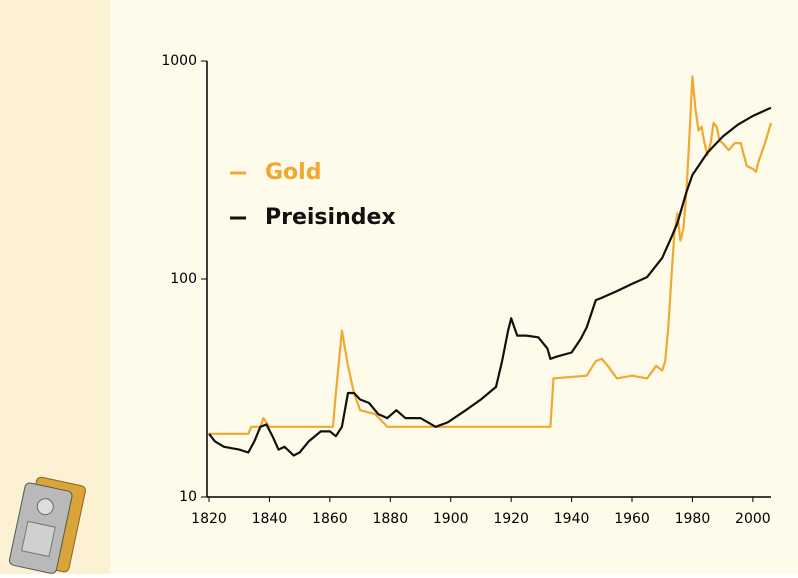 This screenshot has height=578, width=798. Describe the element at coordinates (451, 519) in the screenshot. I see `x-tick-label: 1900` at that location.